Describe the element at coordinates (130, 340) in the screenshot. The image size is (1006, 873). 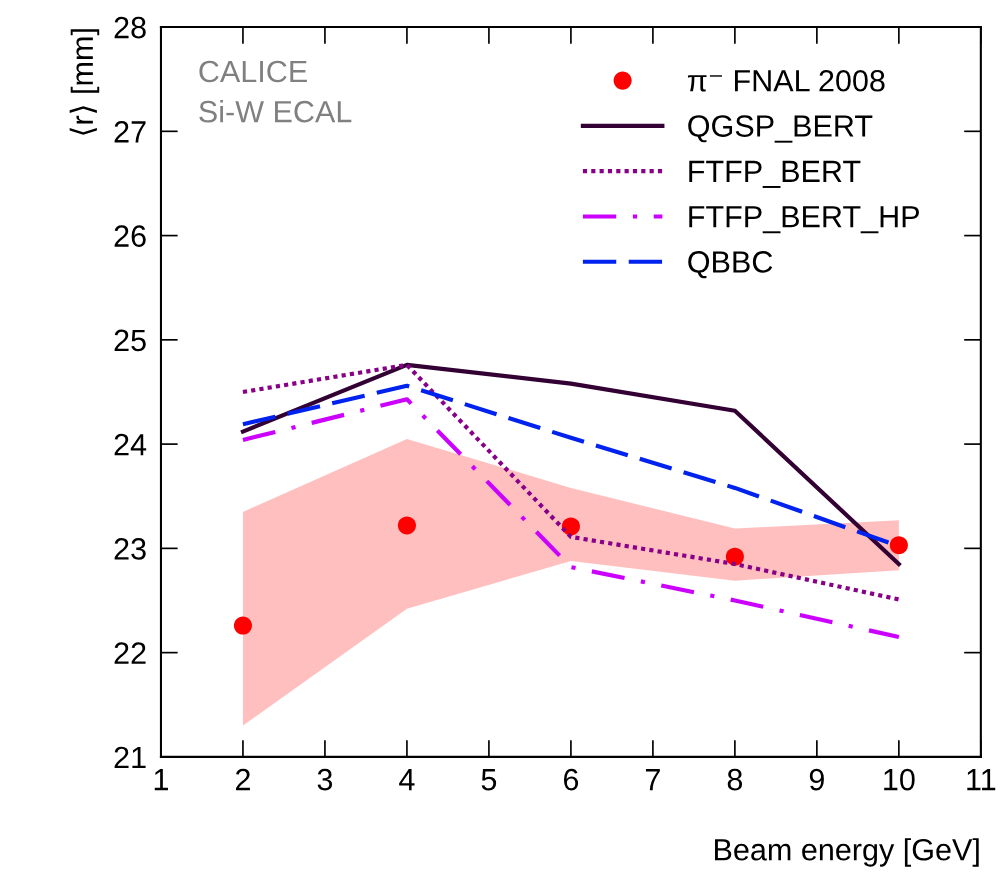
I see `y-tick-label: 25` at that location.